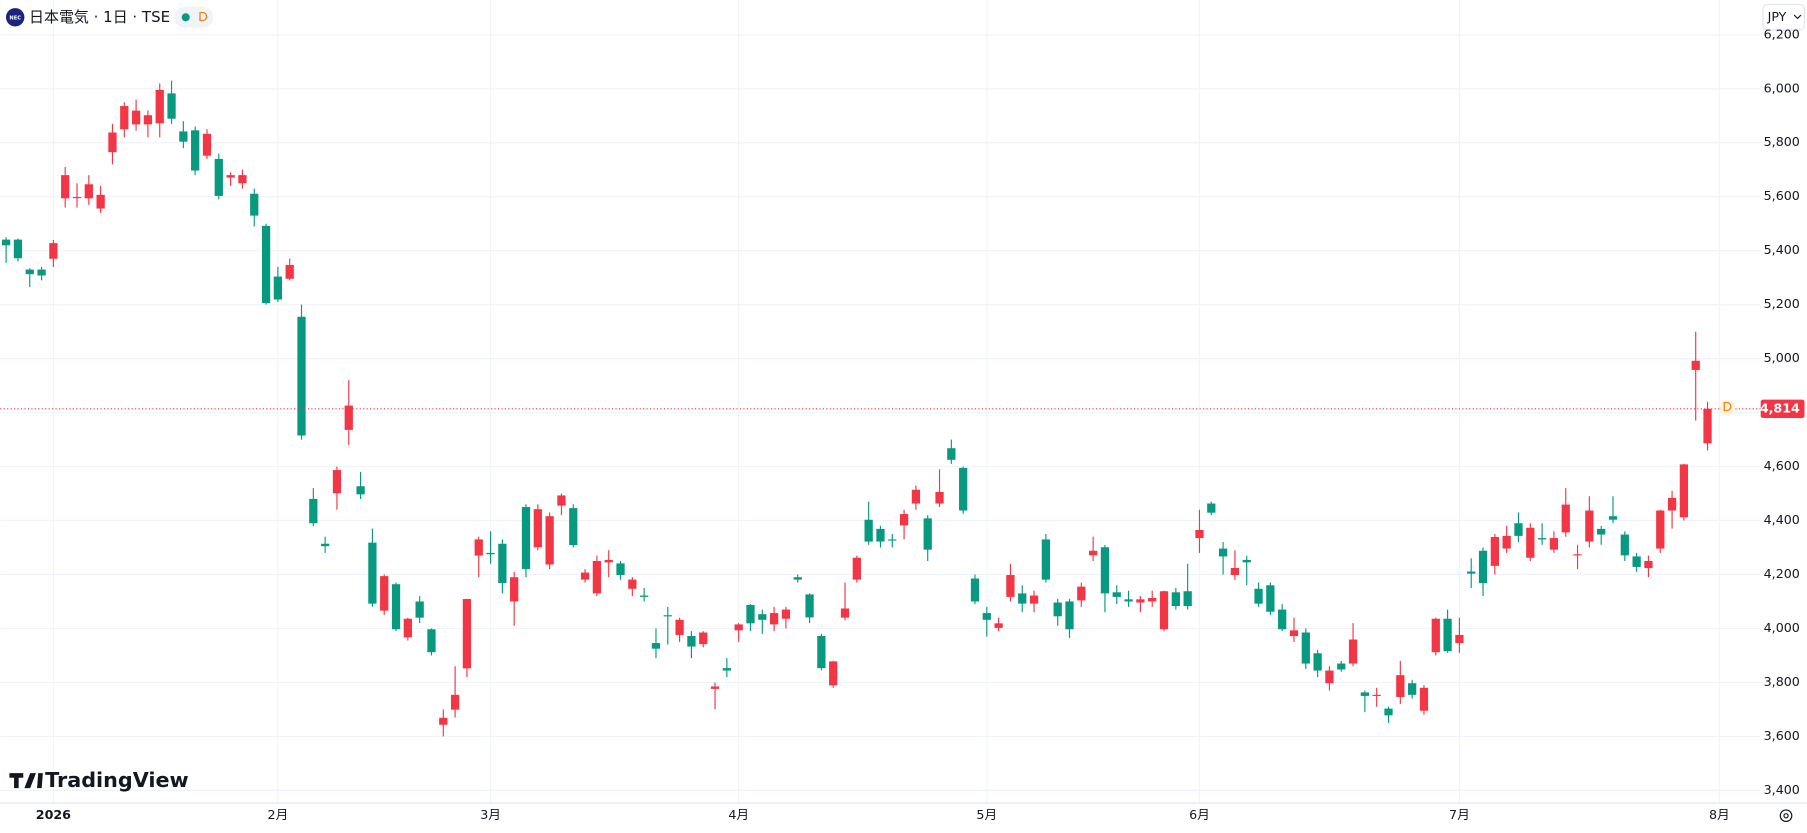 The image size is (1807, 833). What do you see at coordinates (1719, 814) in the screenshot?
I see `x-tick-label: 8月` at bounding box center [1719, 814].